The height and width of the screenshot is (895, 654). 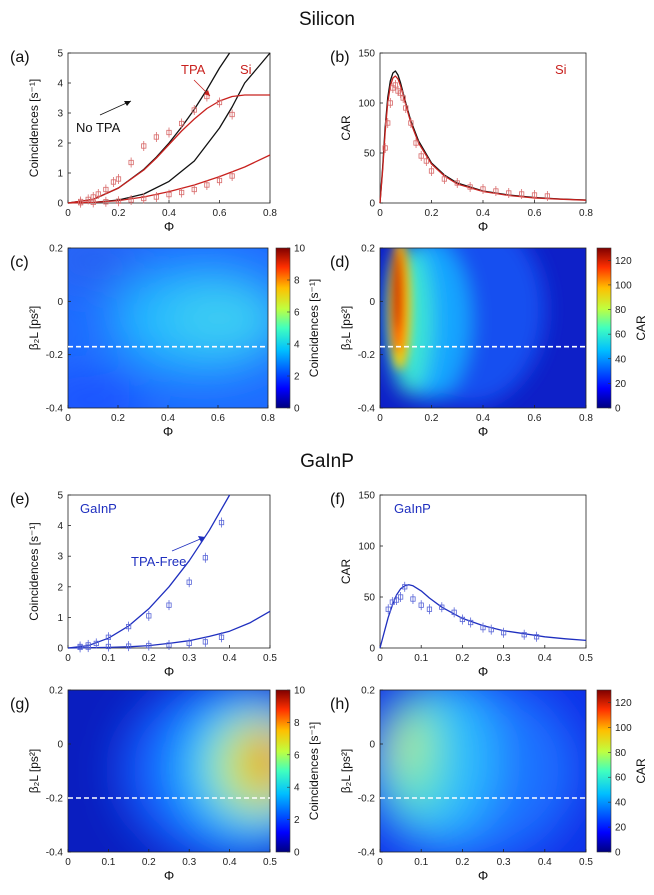 I want to click on x-tick-label: 0.5, so click(x=586, y=658).